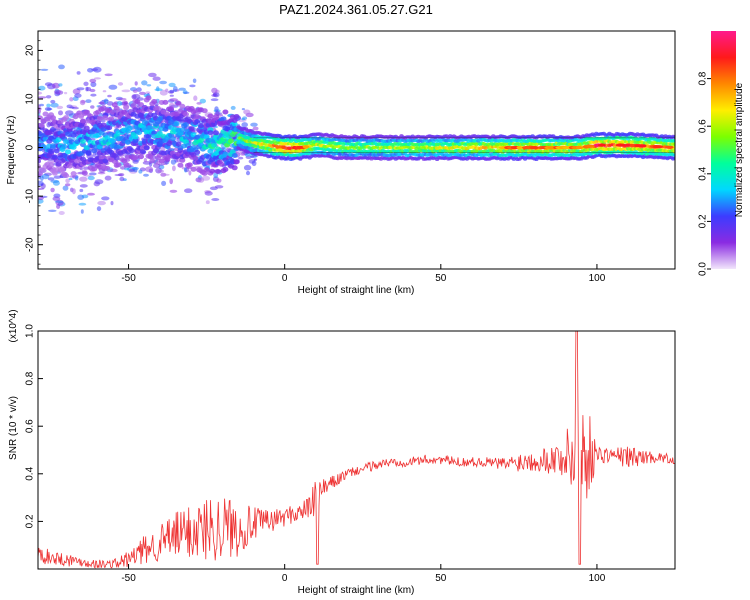  Describe the element at coordinates (703, 173) in the screenshot. I see `colorbar-tick-label: 0.4` at that location.